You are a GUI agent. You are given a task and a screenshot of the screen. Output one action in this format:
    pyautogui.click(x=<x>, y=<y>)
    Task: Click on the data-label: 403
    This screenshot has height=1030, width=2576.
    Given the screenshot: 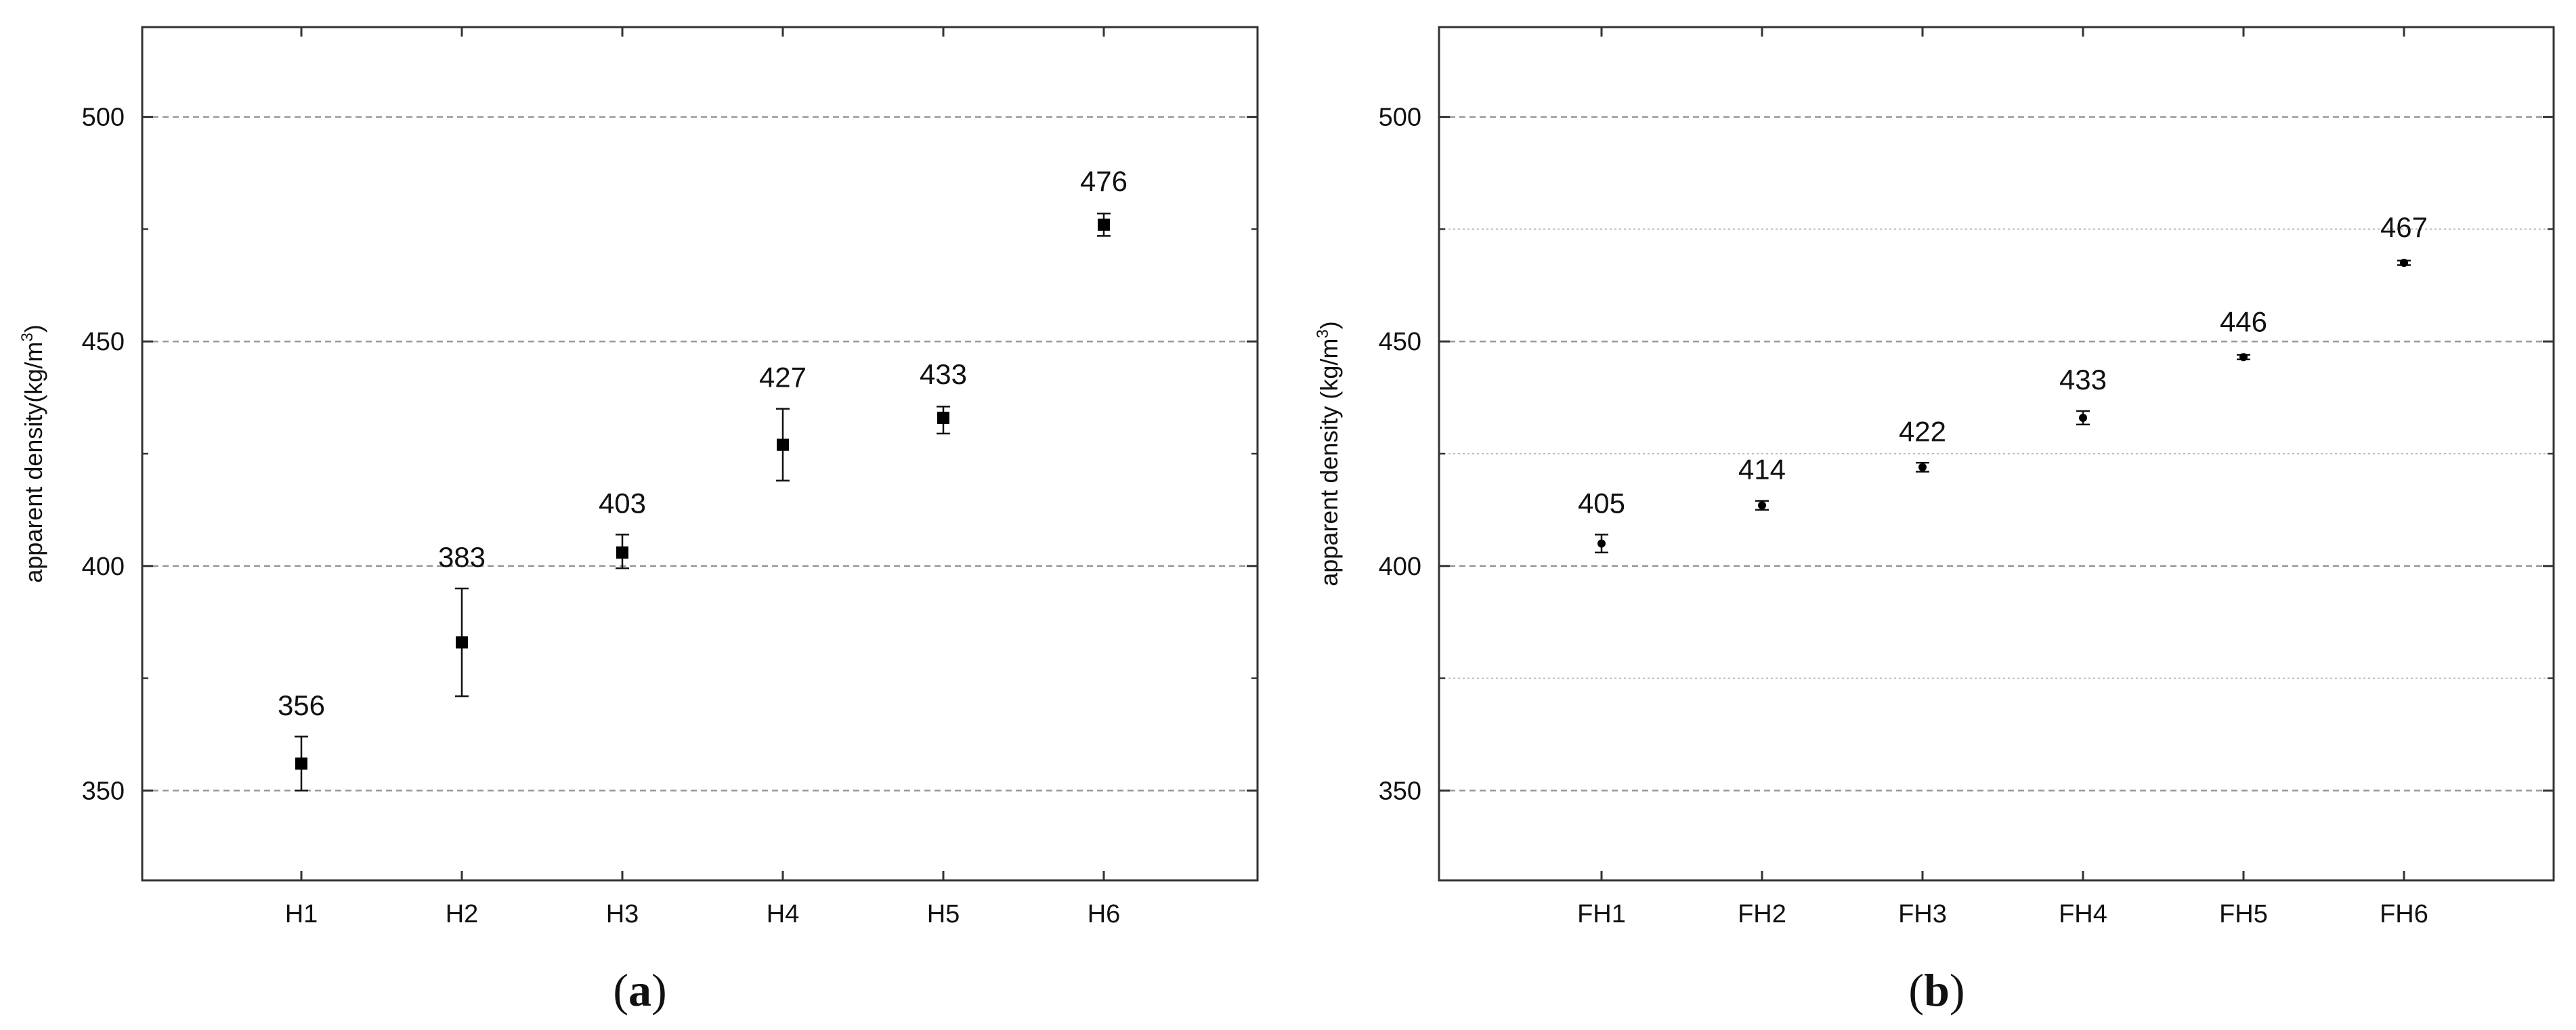 What is the action you would take?
    pyautogui.click(x=622, y=503)
    